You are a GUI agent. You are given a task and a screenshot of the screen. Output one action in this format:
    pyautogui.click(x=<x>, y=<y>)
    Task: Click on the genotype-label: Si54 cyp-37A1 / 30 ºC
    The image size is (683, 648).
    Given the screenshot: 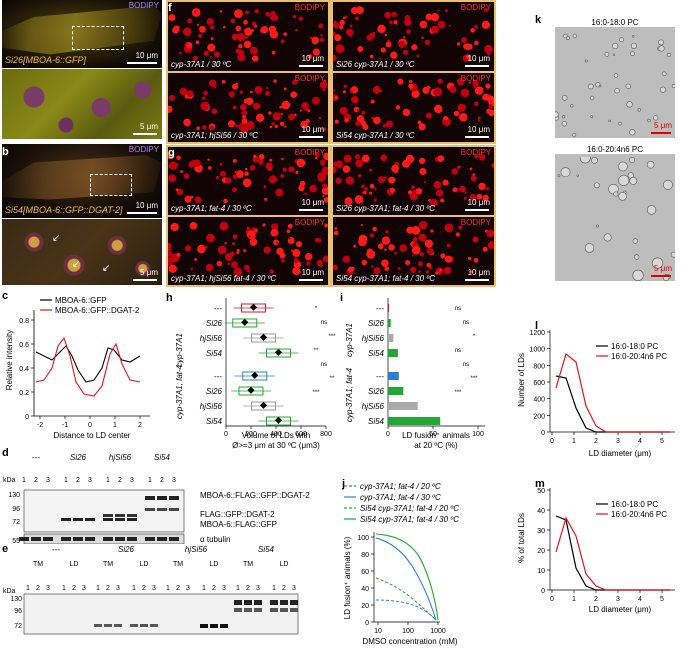 What is the action you would take?
    pyautogui.click(x=375, y=135)
    